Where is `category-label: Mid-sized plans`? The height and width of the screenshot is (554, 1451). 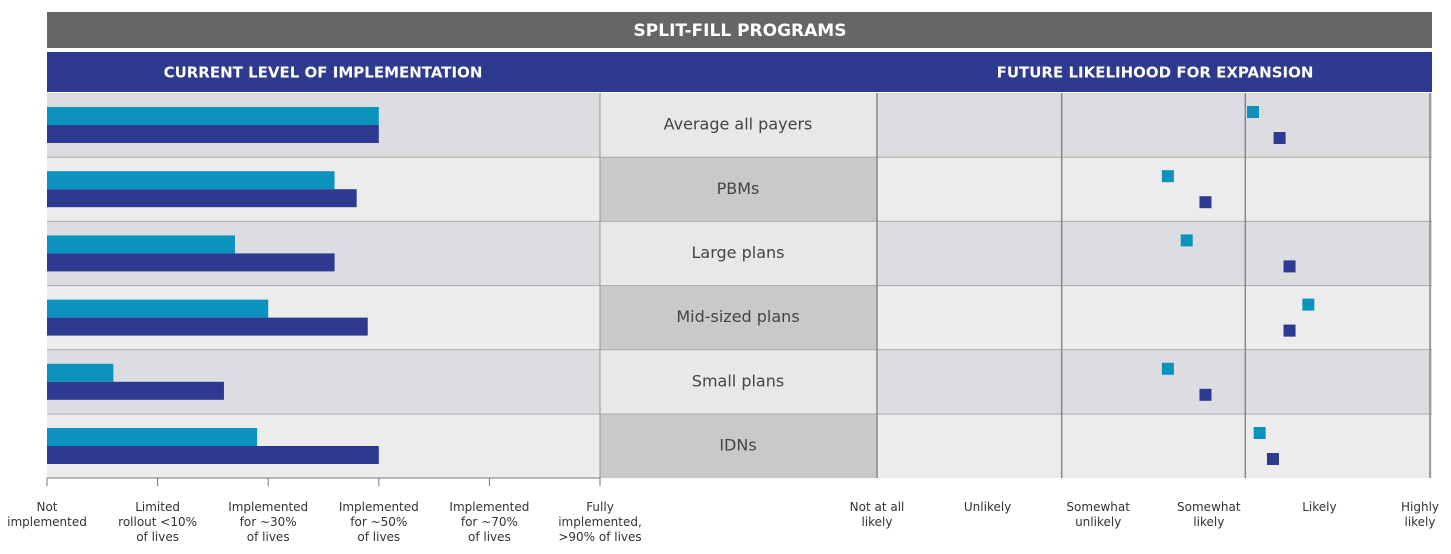 category-label: Mid-sized plans is located at coordinates (737, 316).